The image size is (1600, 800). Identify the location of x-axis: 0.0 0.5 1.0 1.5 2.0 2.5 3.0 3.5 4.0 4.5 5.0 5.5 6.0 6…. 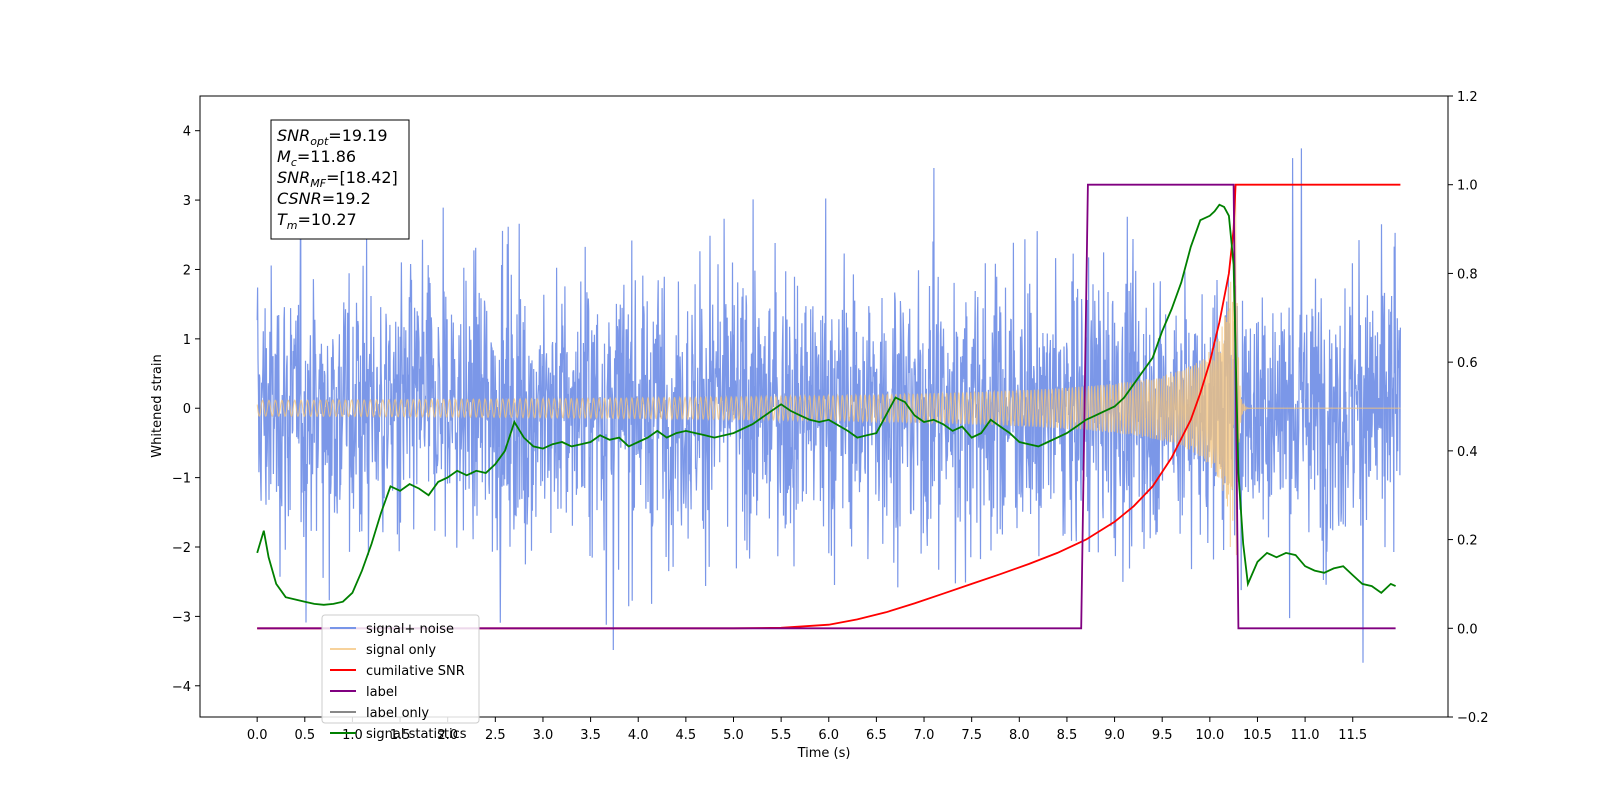
(807, 730).